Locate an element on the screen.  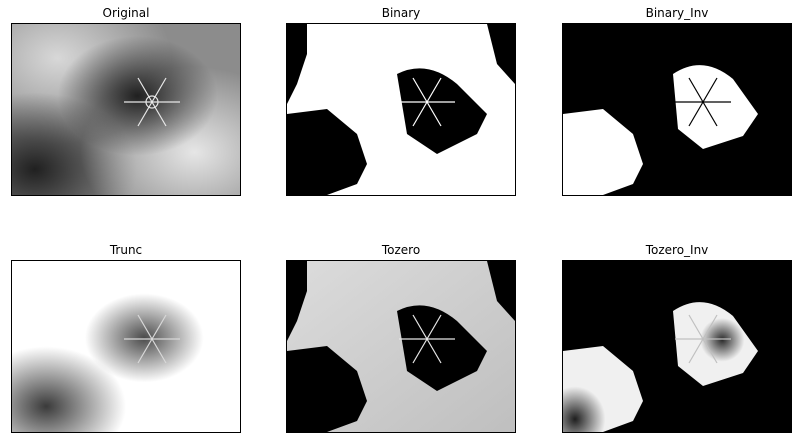
image-binary is located at coordinates (401, 109).